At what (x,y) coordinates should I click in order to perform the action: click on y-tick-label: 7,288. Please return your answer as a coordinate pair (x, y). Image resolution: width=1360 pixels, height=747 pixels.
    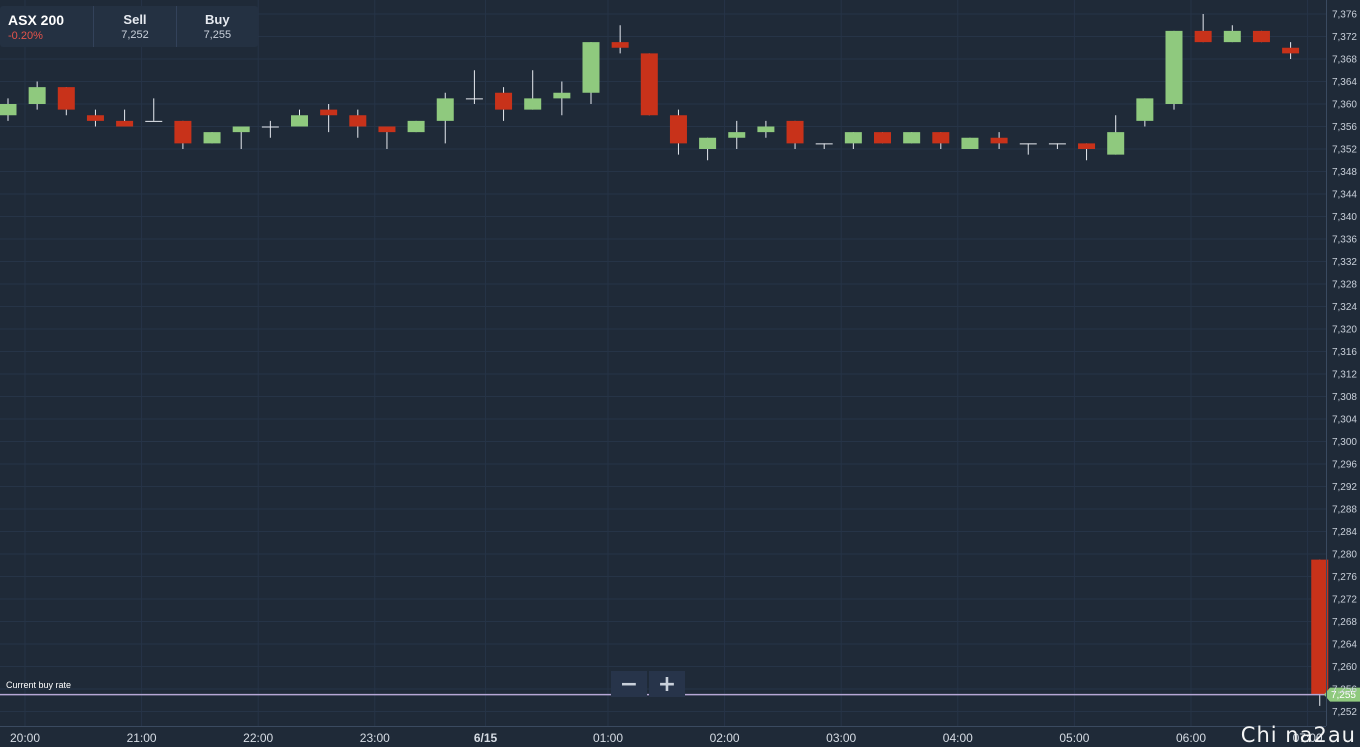
    Looking at the image, I should click on (1344, 510).